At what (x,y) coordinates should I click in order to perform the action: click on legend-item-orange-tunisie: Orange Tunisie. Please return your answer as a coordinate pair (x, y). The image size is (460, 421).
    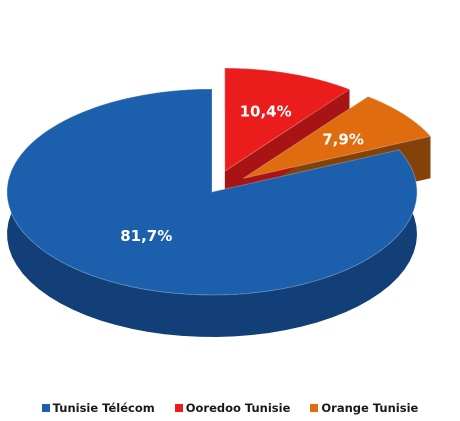
    Looking at the image, I should click on (364, 408).